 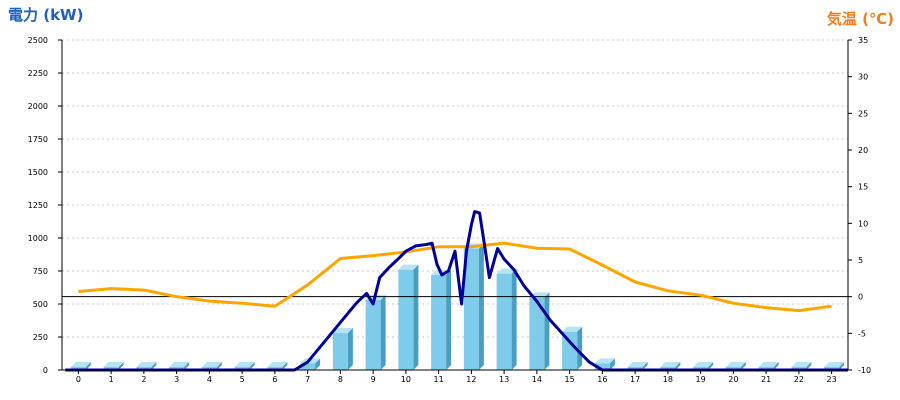 What do you see at coordinates (471, 379) in the screenshot?
I see `x-tick-label: 12` at bounding box center [471, 379].